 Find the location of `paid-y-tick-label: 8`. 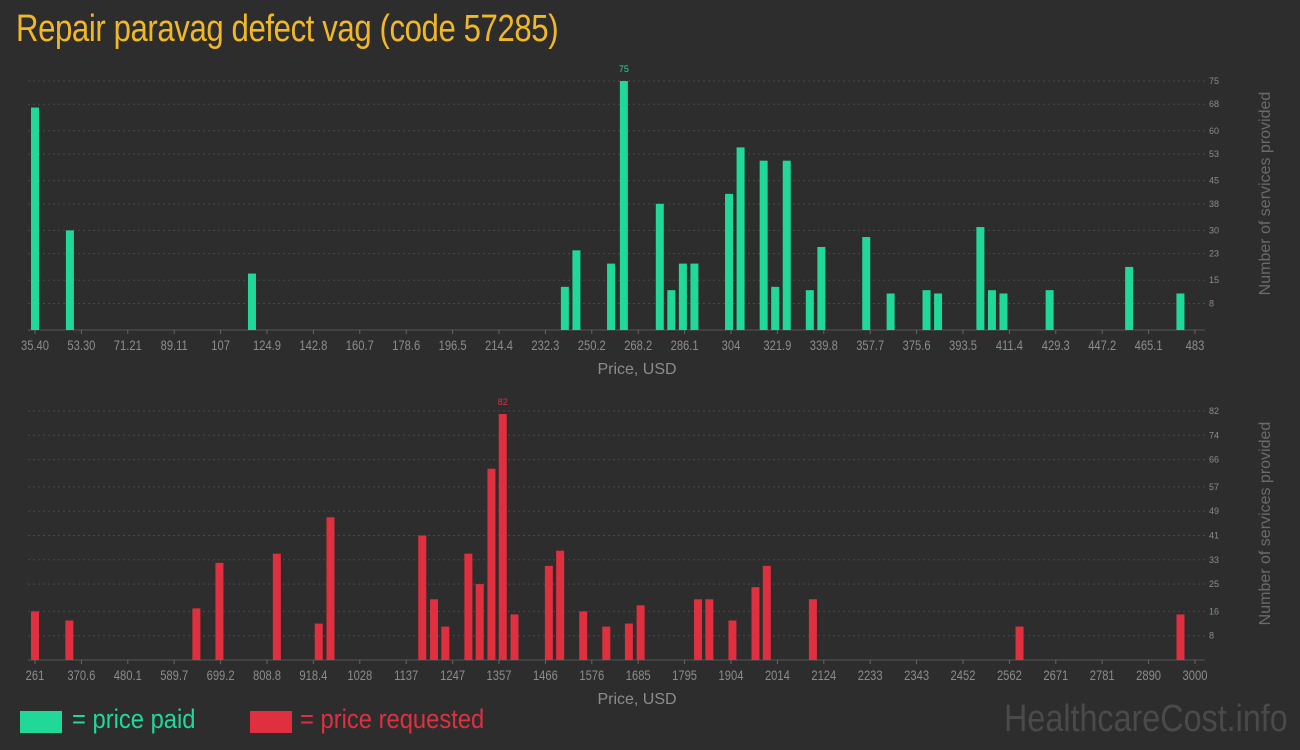

paid-y-tick-label: 8 is located at coordinates (1211, 303).